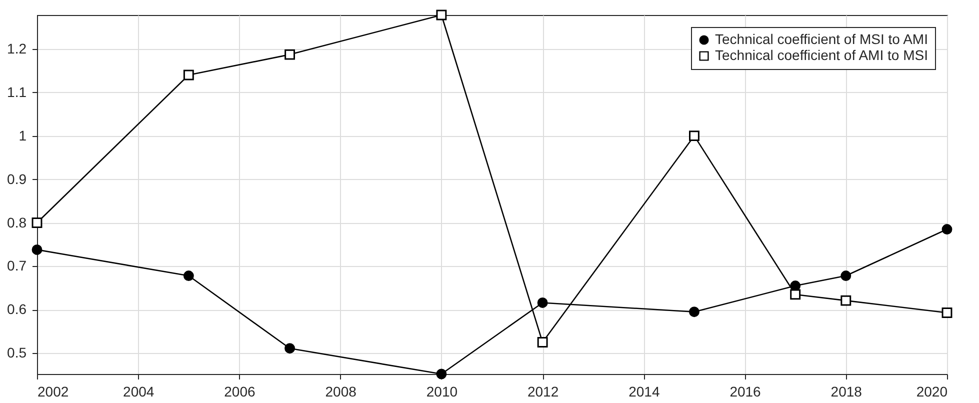 This screenshot has width=979, height=403. I want to click on x-tick-label: 2006, so click(240, 392).